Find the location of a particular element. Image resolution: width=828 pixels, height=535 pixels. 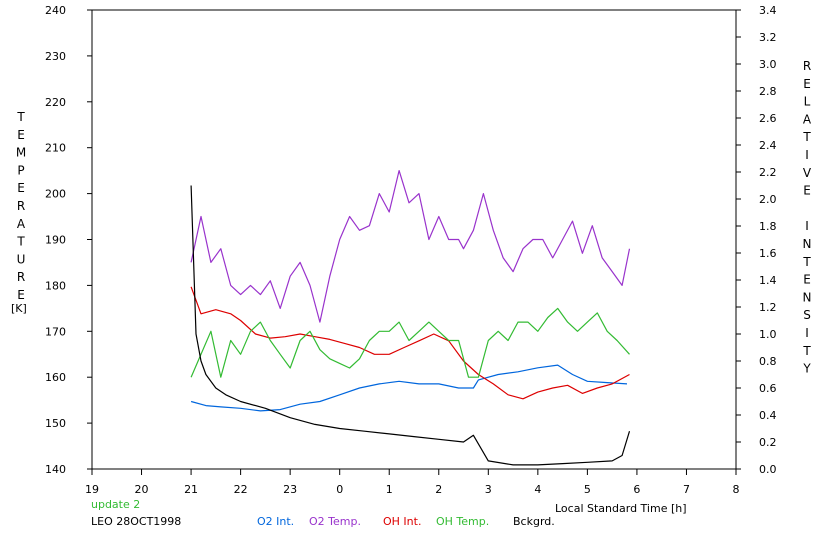

y-left-unit: [K] is located at coordinates (19, 308).